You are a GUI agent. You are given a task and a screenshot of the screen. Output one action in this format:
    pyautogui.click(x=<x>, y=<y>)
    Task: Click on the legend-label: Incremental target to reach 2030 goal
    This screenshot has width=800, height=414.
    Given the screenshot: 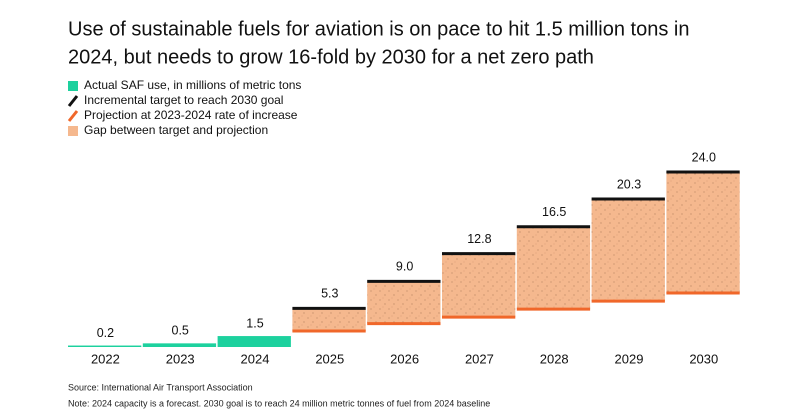 What is the action you would take?
    pyautogui.click(x=183, y=100)
    